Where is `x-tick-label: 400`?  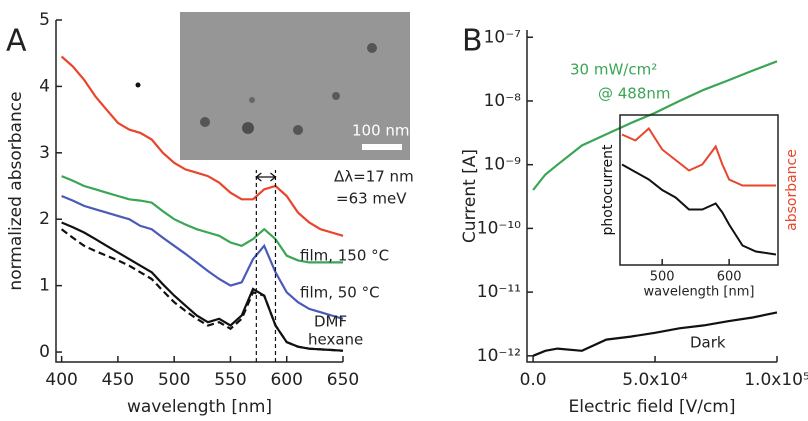
x-tick-label: 400 is located at coordinates (61, 380).